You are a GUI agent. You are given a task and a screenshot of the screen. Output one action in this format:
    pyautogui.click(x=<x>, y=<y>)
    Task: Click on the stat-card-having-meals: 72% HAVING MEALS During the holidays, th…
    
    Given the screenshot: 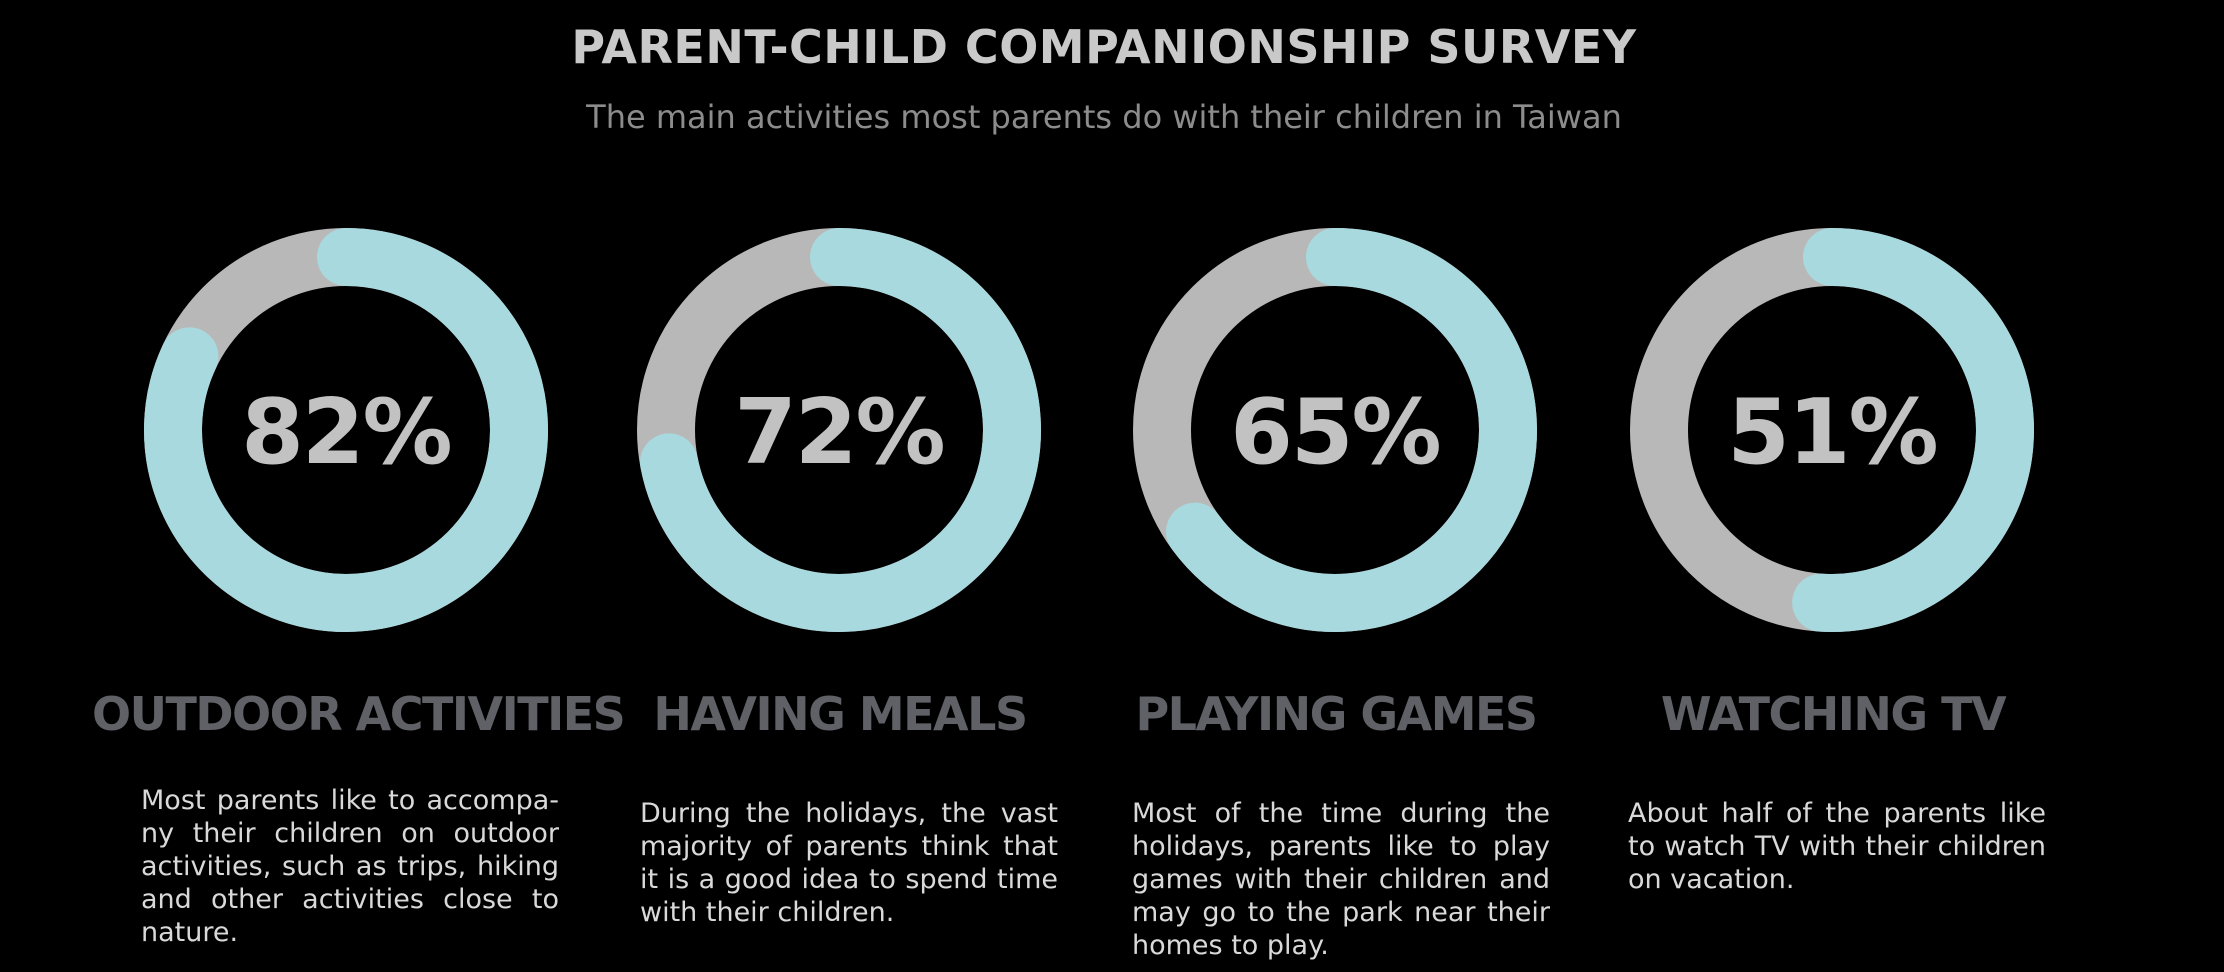 What is the action you would take?
    pyautogui.click(x=841, y=595)
    